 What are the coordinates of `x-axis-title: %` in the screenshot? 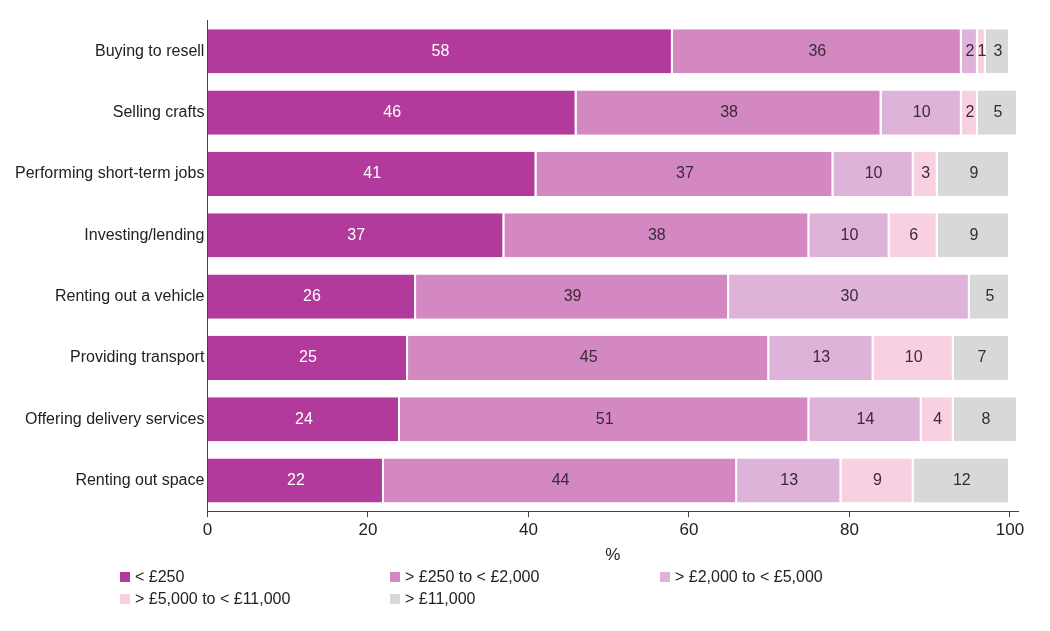 It's located at (613, 555).